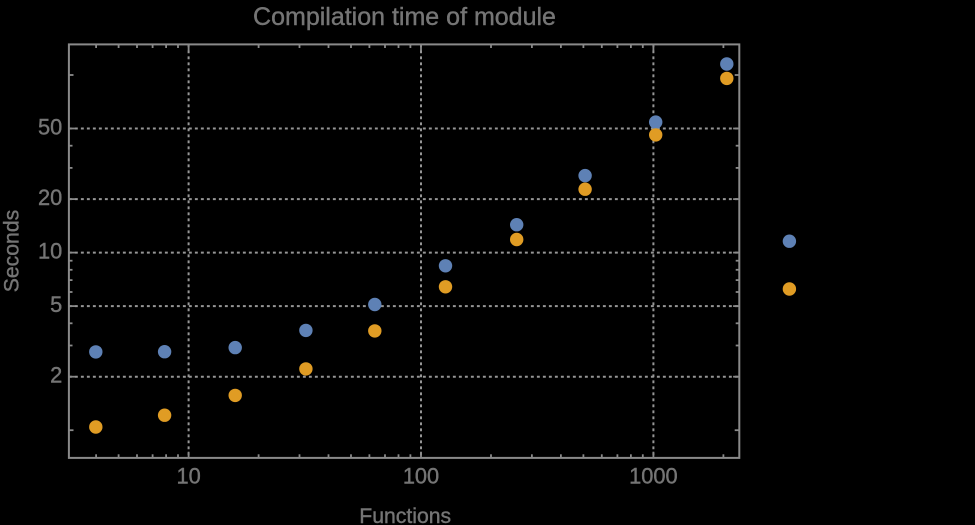 Image resolution: width=975 pixels, height=525 pixels. I want to click on svg-text: 2, so click(56, 375).